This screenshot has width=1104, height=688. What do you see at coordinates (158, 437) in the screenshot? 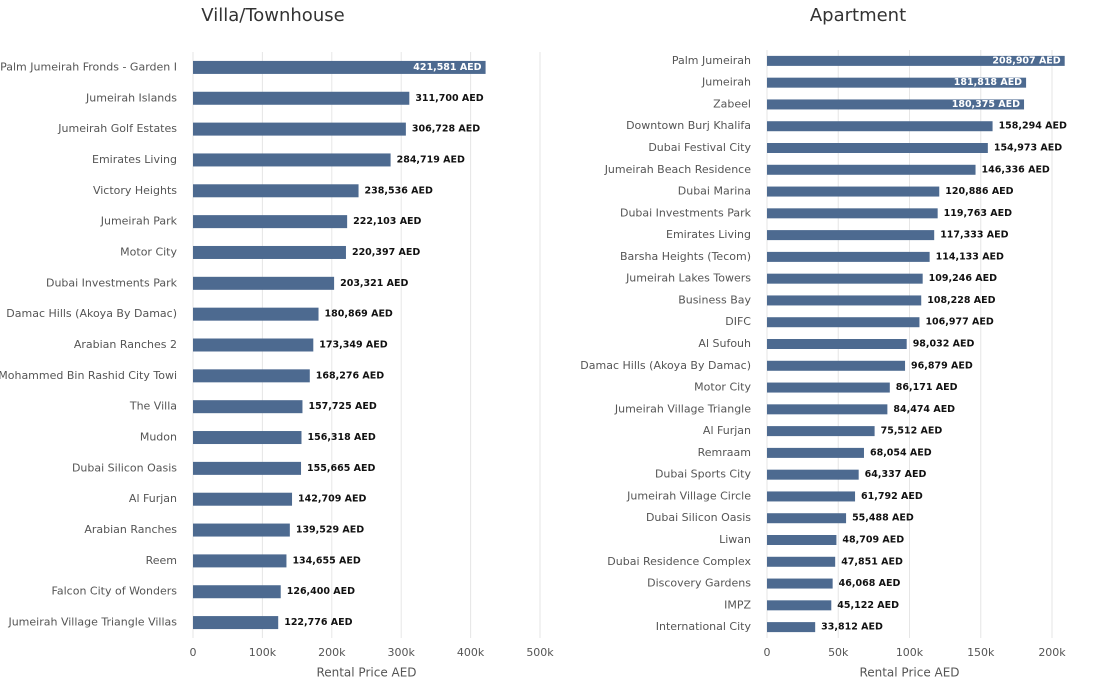
I see `category-label: Mudon` at bounding box center [158, 437].